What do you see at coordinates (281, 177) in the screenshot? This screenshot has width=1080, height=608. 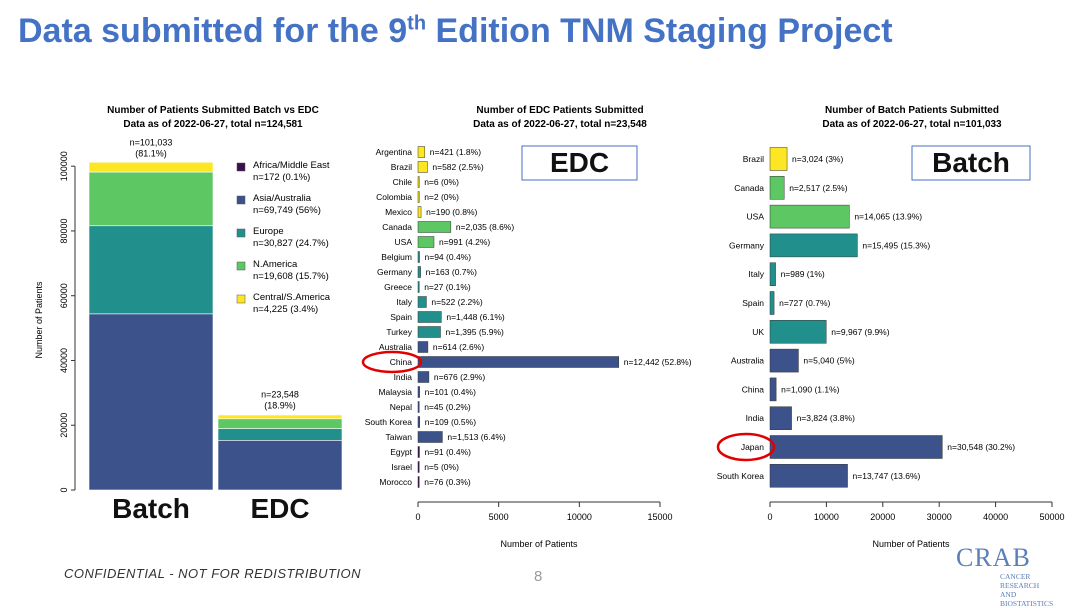 I see `chart1-legend-count: n=172 (0.1%)` at bounding box center [281, 177].